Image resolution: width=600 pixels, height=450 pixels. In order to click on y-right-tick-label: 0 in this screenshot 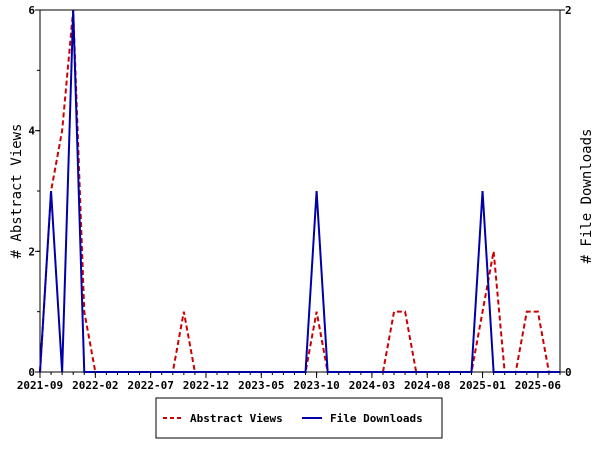, I will do `click(568, 372)`.